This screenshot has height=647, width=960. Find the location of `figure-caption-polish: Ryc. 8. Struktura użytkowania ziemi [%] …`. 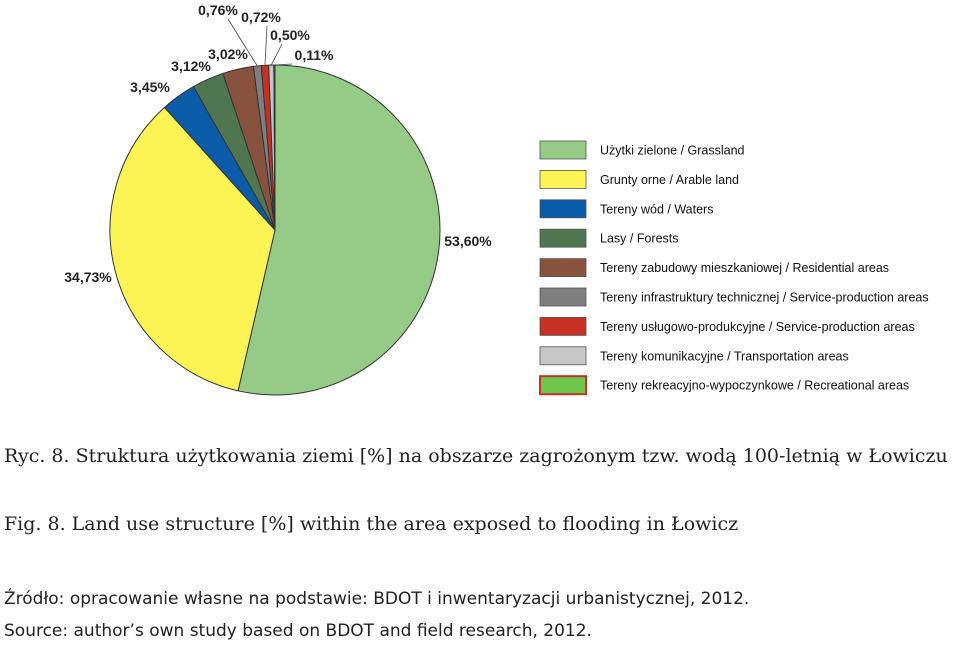

figure-caption-polish: Ryc. 8. Struktura użytkowania ziemi [%] … is located at coordinates (476, 456).